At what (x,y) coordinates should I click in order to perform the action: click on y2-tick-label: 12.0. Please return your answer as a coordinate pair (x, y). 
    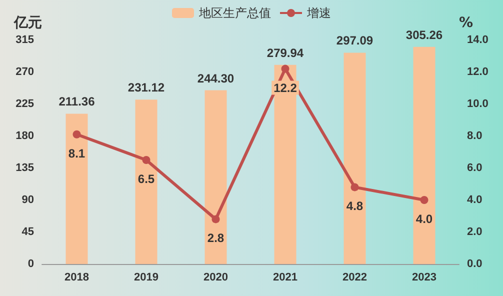
    Looking at the image, I should click on (477, 72).